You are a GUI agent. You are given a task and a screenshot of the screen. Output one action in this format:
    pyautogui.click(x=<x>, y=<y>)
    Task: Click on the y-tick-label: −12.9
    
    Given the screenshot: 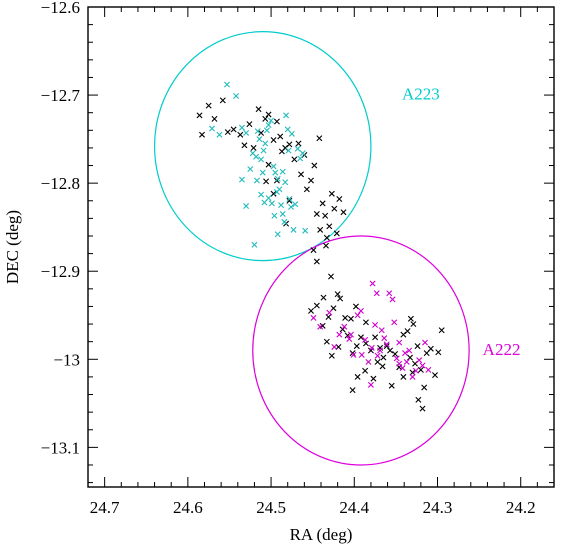 What is the action you would take?
    pyautogui.click(x=60, y=271)
    